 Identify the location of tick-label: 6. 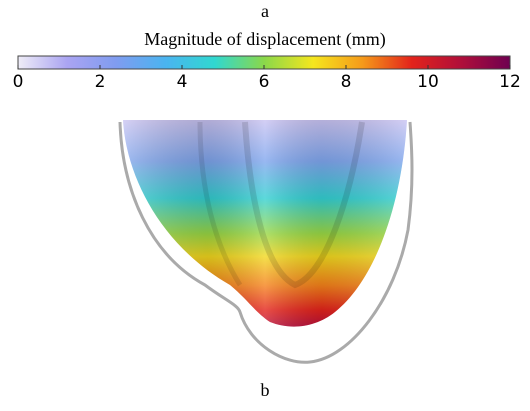
(264, 82).